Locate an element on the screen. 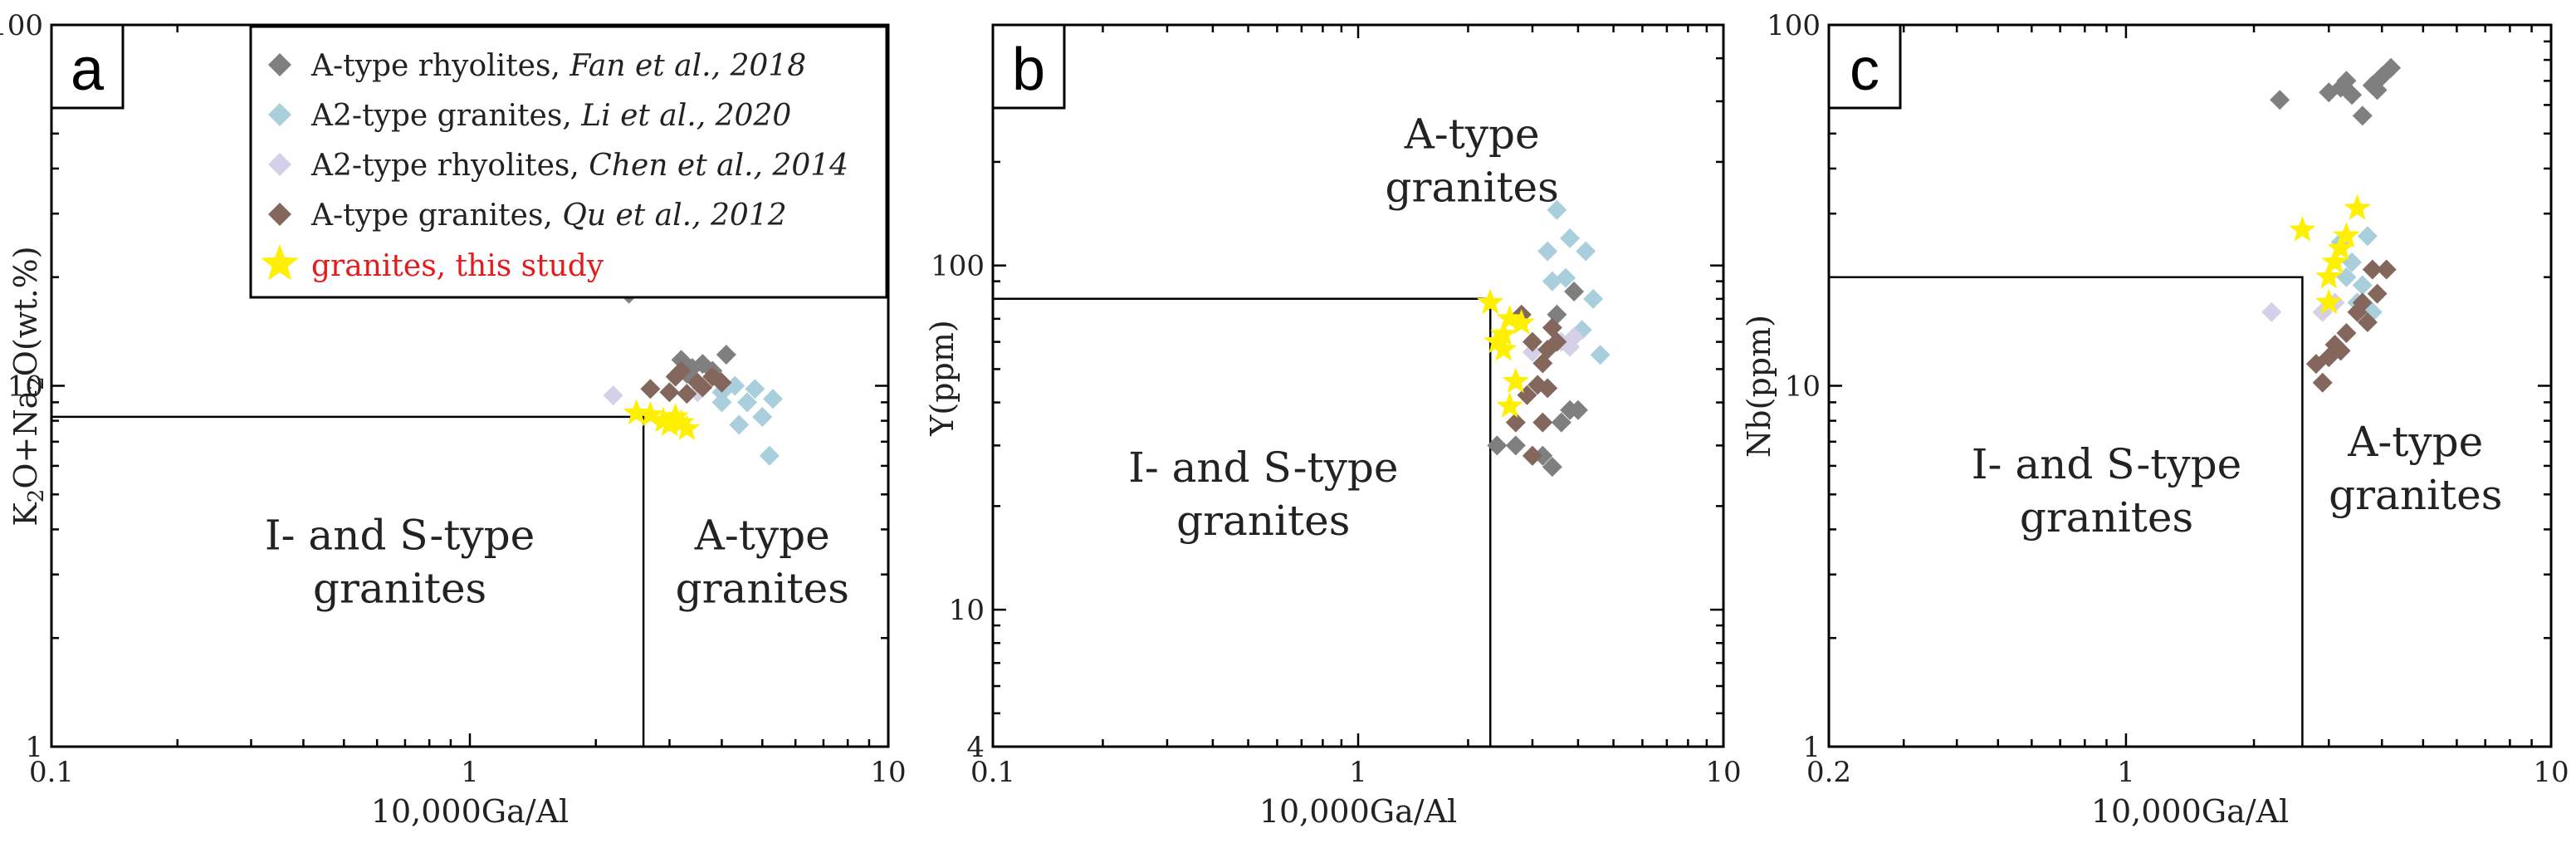 The height and width of the screenshot is (843, 2576). legend-entry-3-label: A2-type rhyolites, is located at coordinates (449, 166).